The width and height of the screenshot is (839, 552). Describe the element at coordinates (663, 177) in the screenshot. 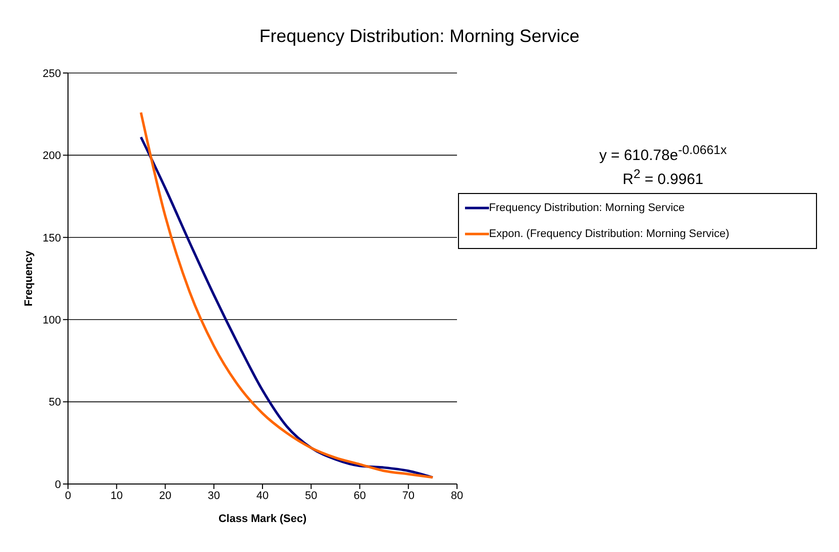

I see `text: R$^{2}$ = 0.9961` at that location.